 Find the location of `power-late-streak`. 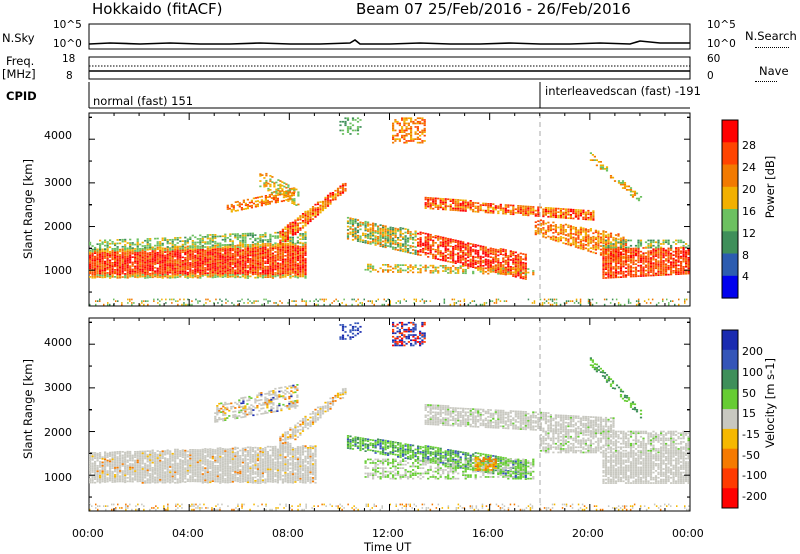

power-late-streak is located at coordinates (616, 177).